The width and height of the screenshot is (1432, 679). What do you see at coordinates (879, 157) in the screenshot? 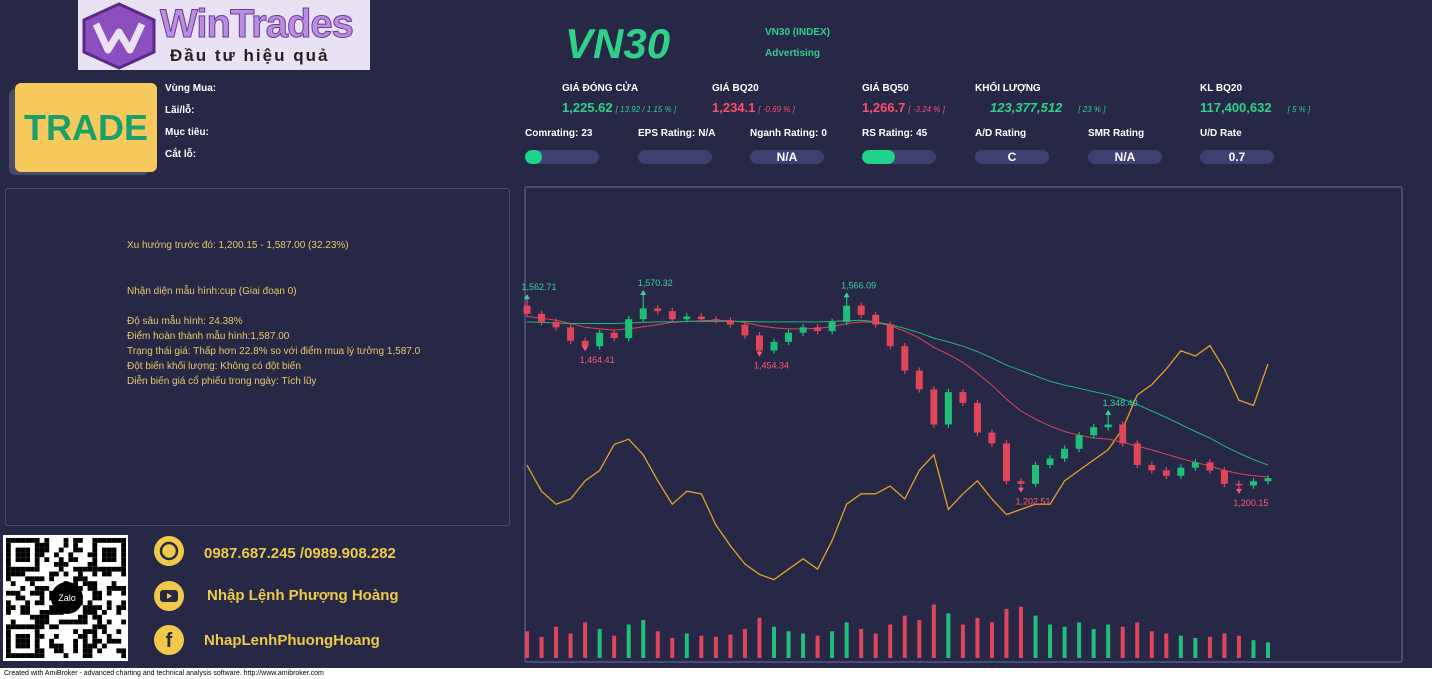
I see `rating-bar` at bounding box center [879, 157].